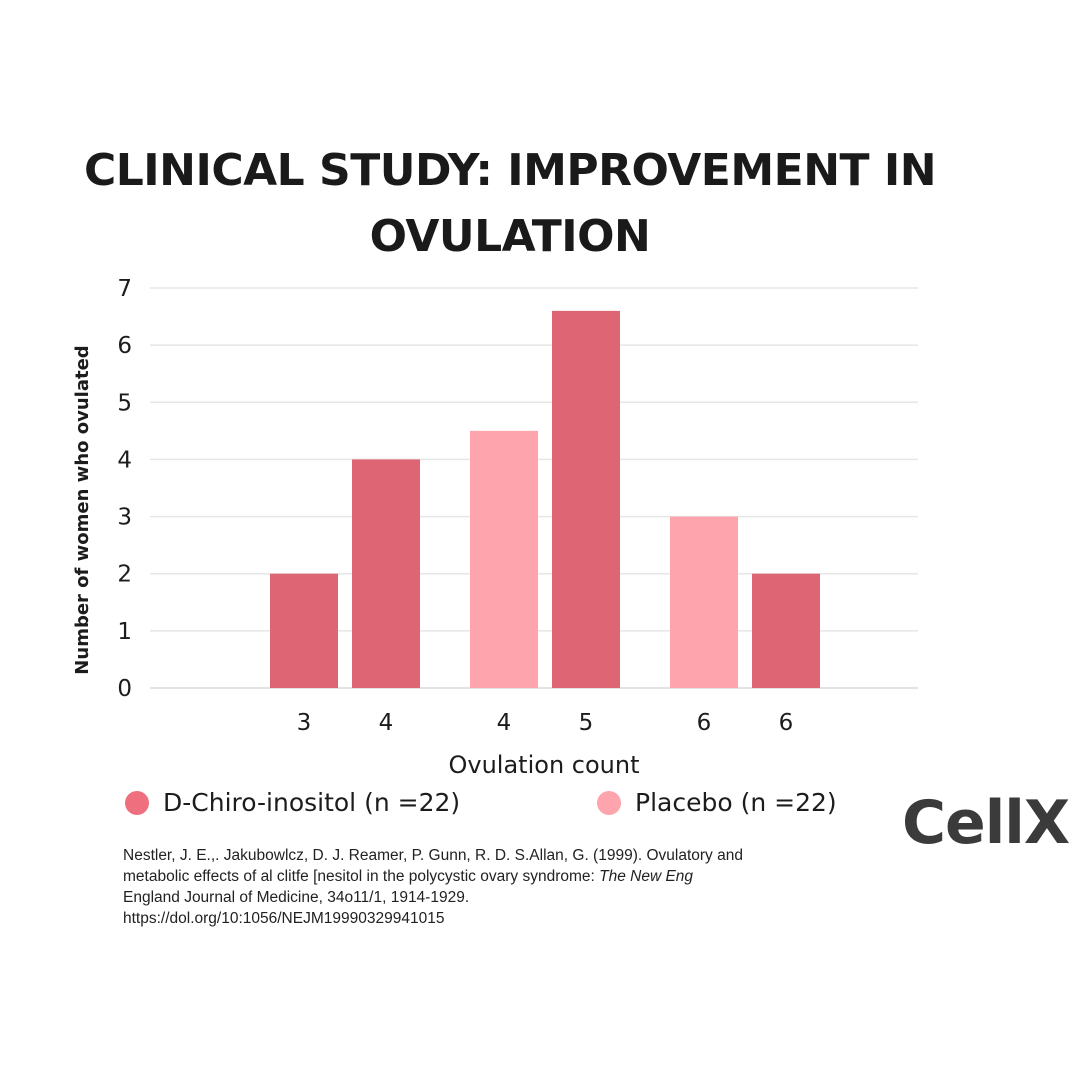  I want to click on x-tick-label: 3, so click(304, 723).